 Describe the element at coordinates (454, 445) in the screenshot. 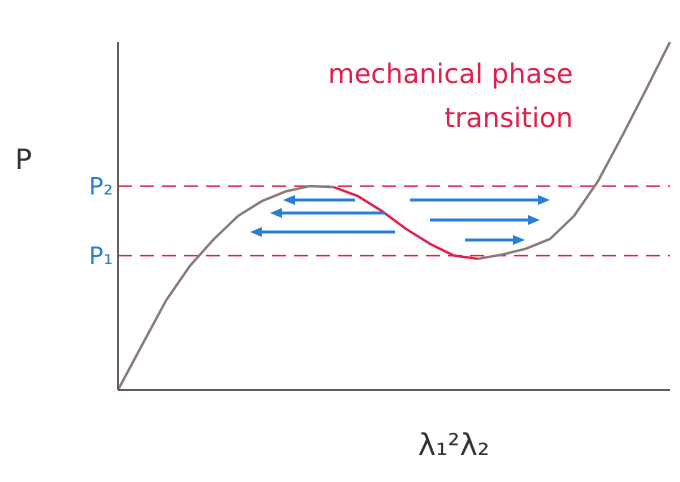

I see `x-axis-title: λ₁²λ₂` at that location.